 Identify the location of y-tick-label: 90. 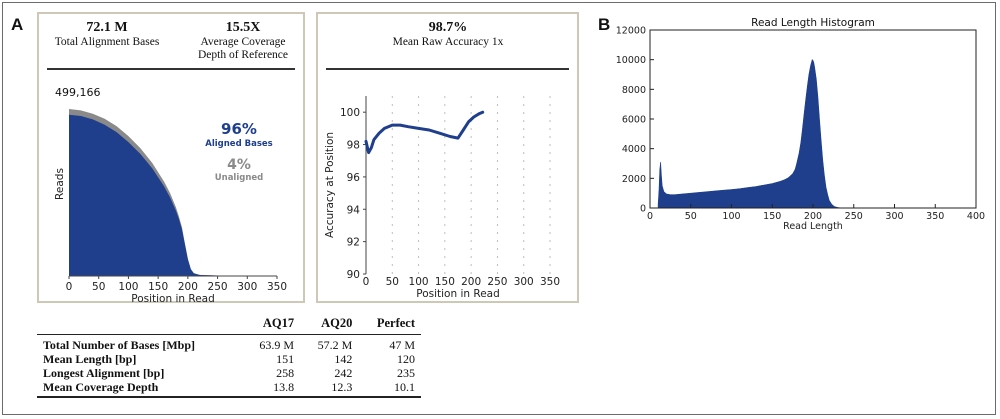
(353, 275).